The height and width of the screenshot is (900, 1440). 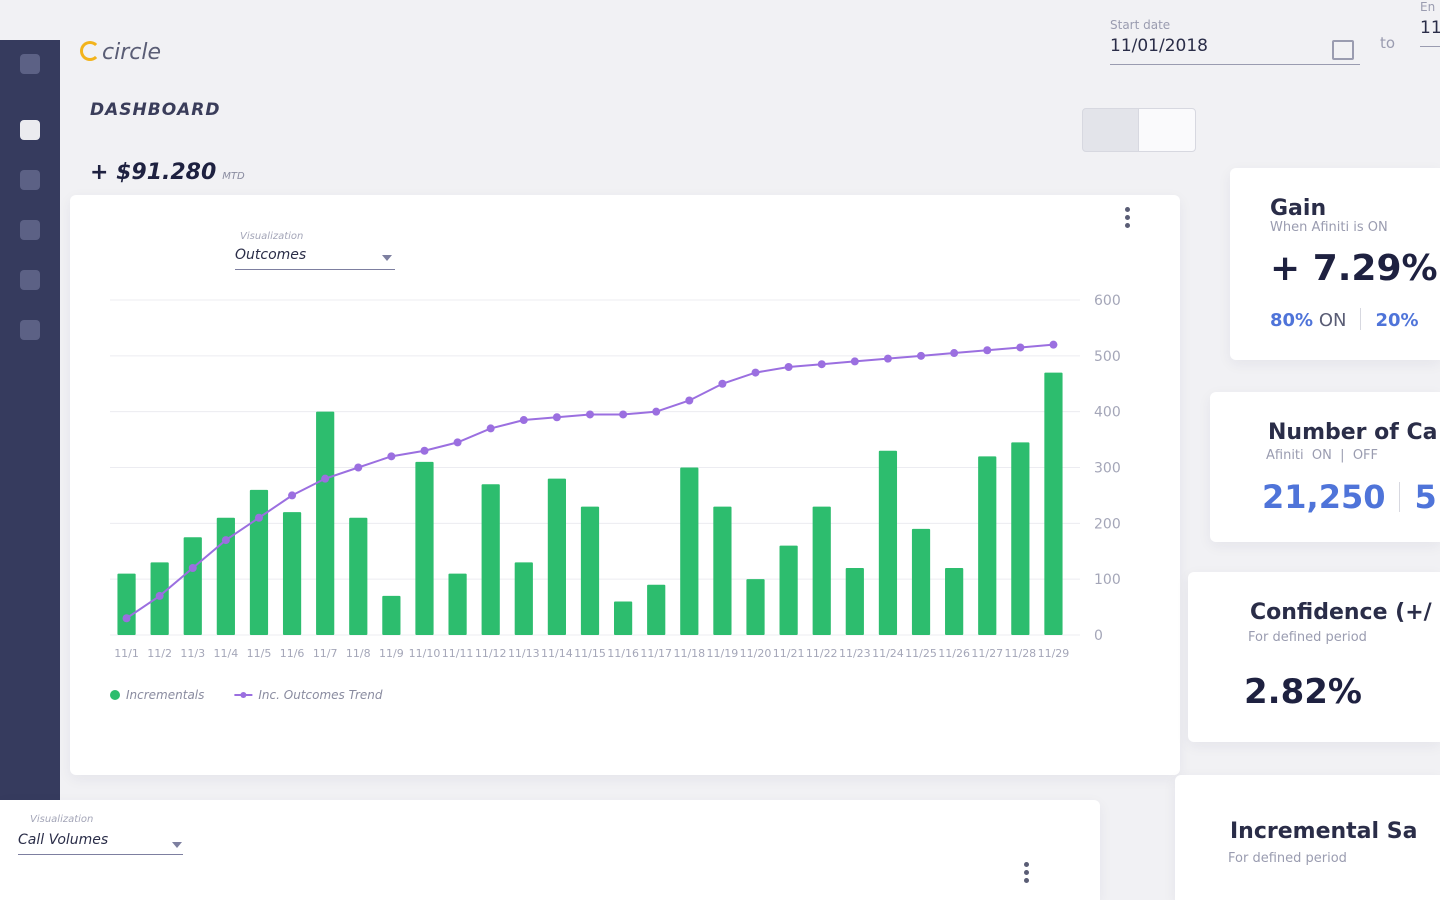 What do you see at coordinates (30, 470) in the screenshot?
I see `sidebar` at bounding box center [30, 470].